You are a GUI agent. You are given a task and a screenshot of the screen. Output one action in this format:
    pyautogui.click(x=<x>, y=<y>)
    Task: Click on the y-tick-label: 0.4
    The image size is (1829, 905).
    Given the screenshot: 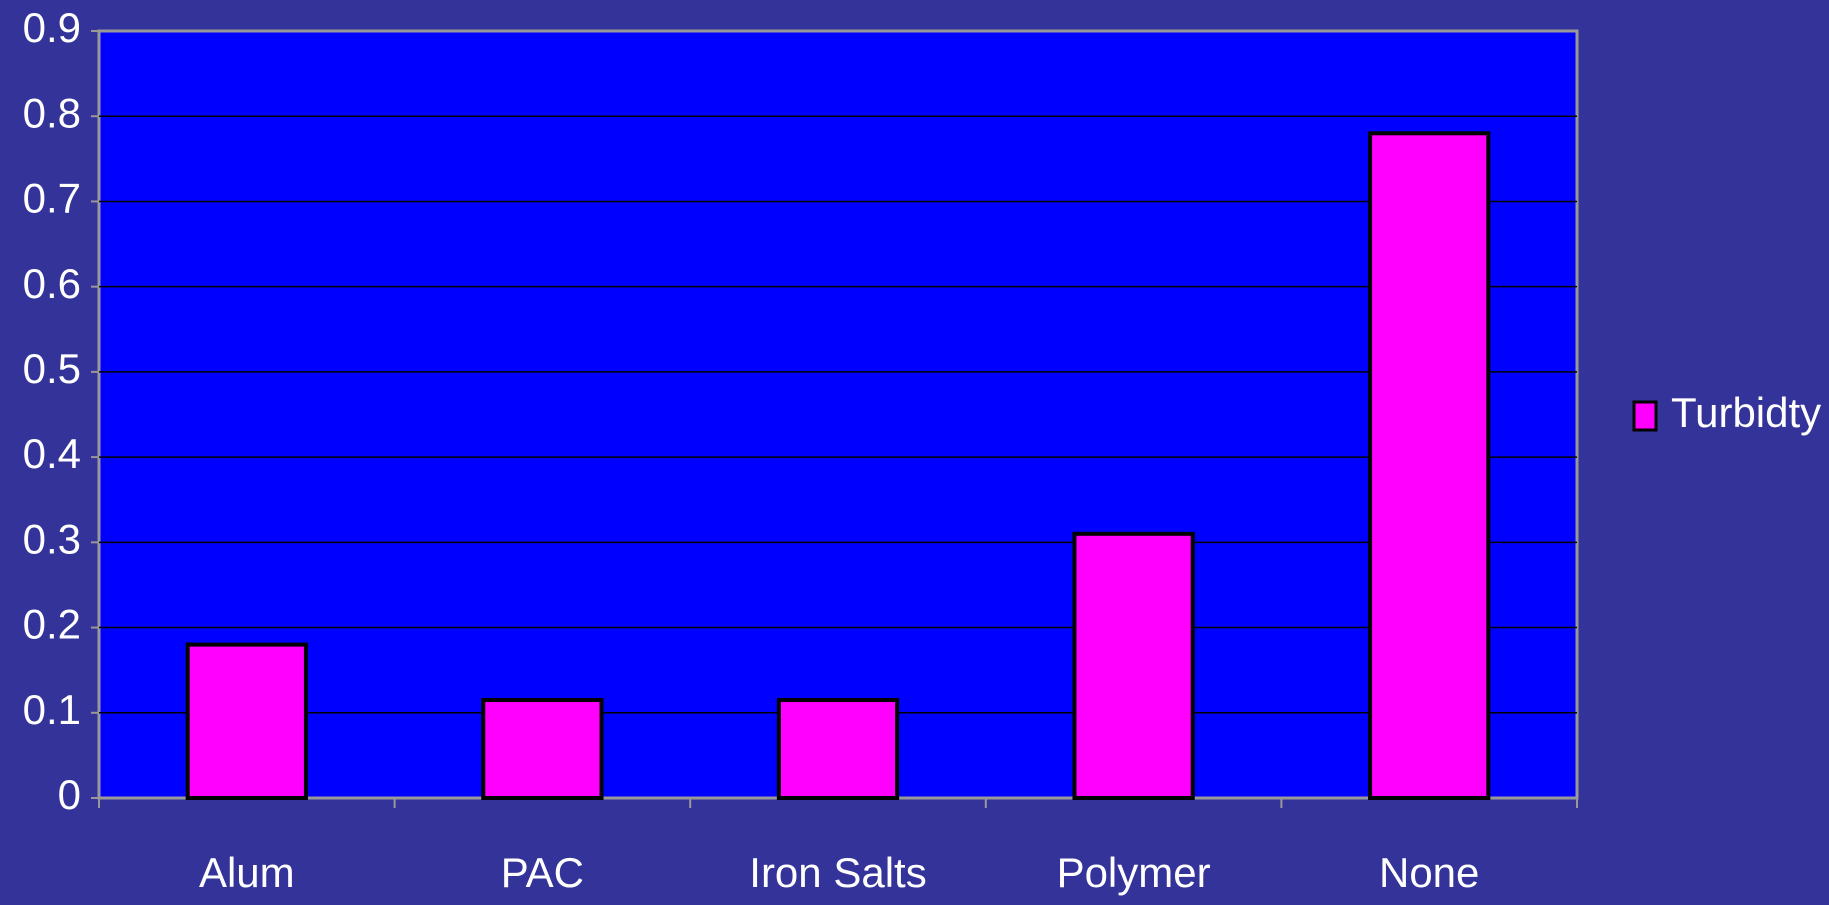 What is the action you would take?
    pyautogui.click(x=52, y=453)
    